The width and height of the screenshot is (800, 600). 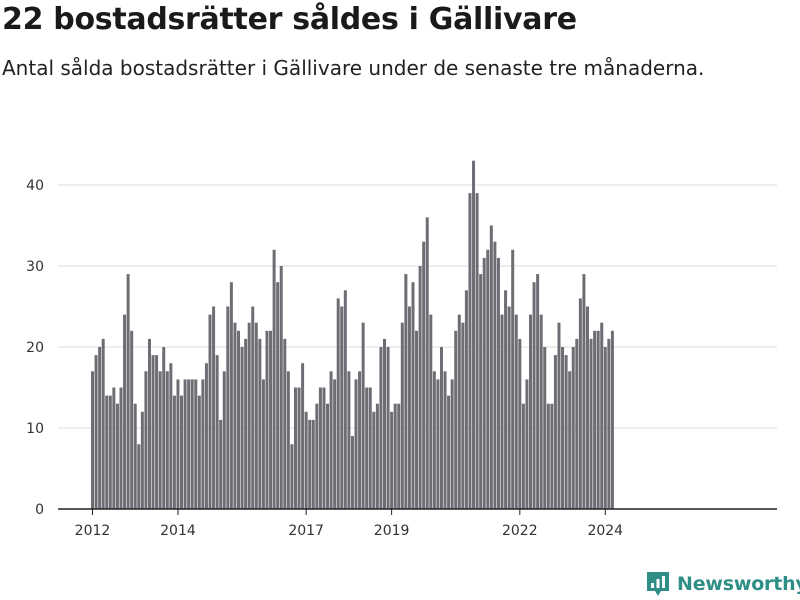 I want to click on y-tick-label: 30, so click(x=35, y=267).